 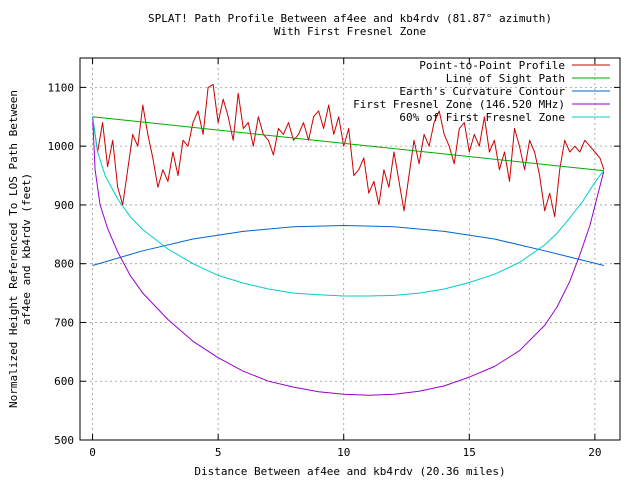 I want to click on y-tick-label: 1100, so click(x=61, y=87).